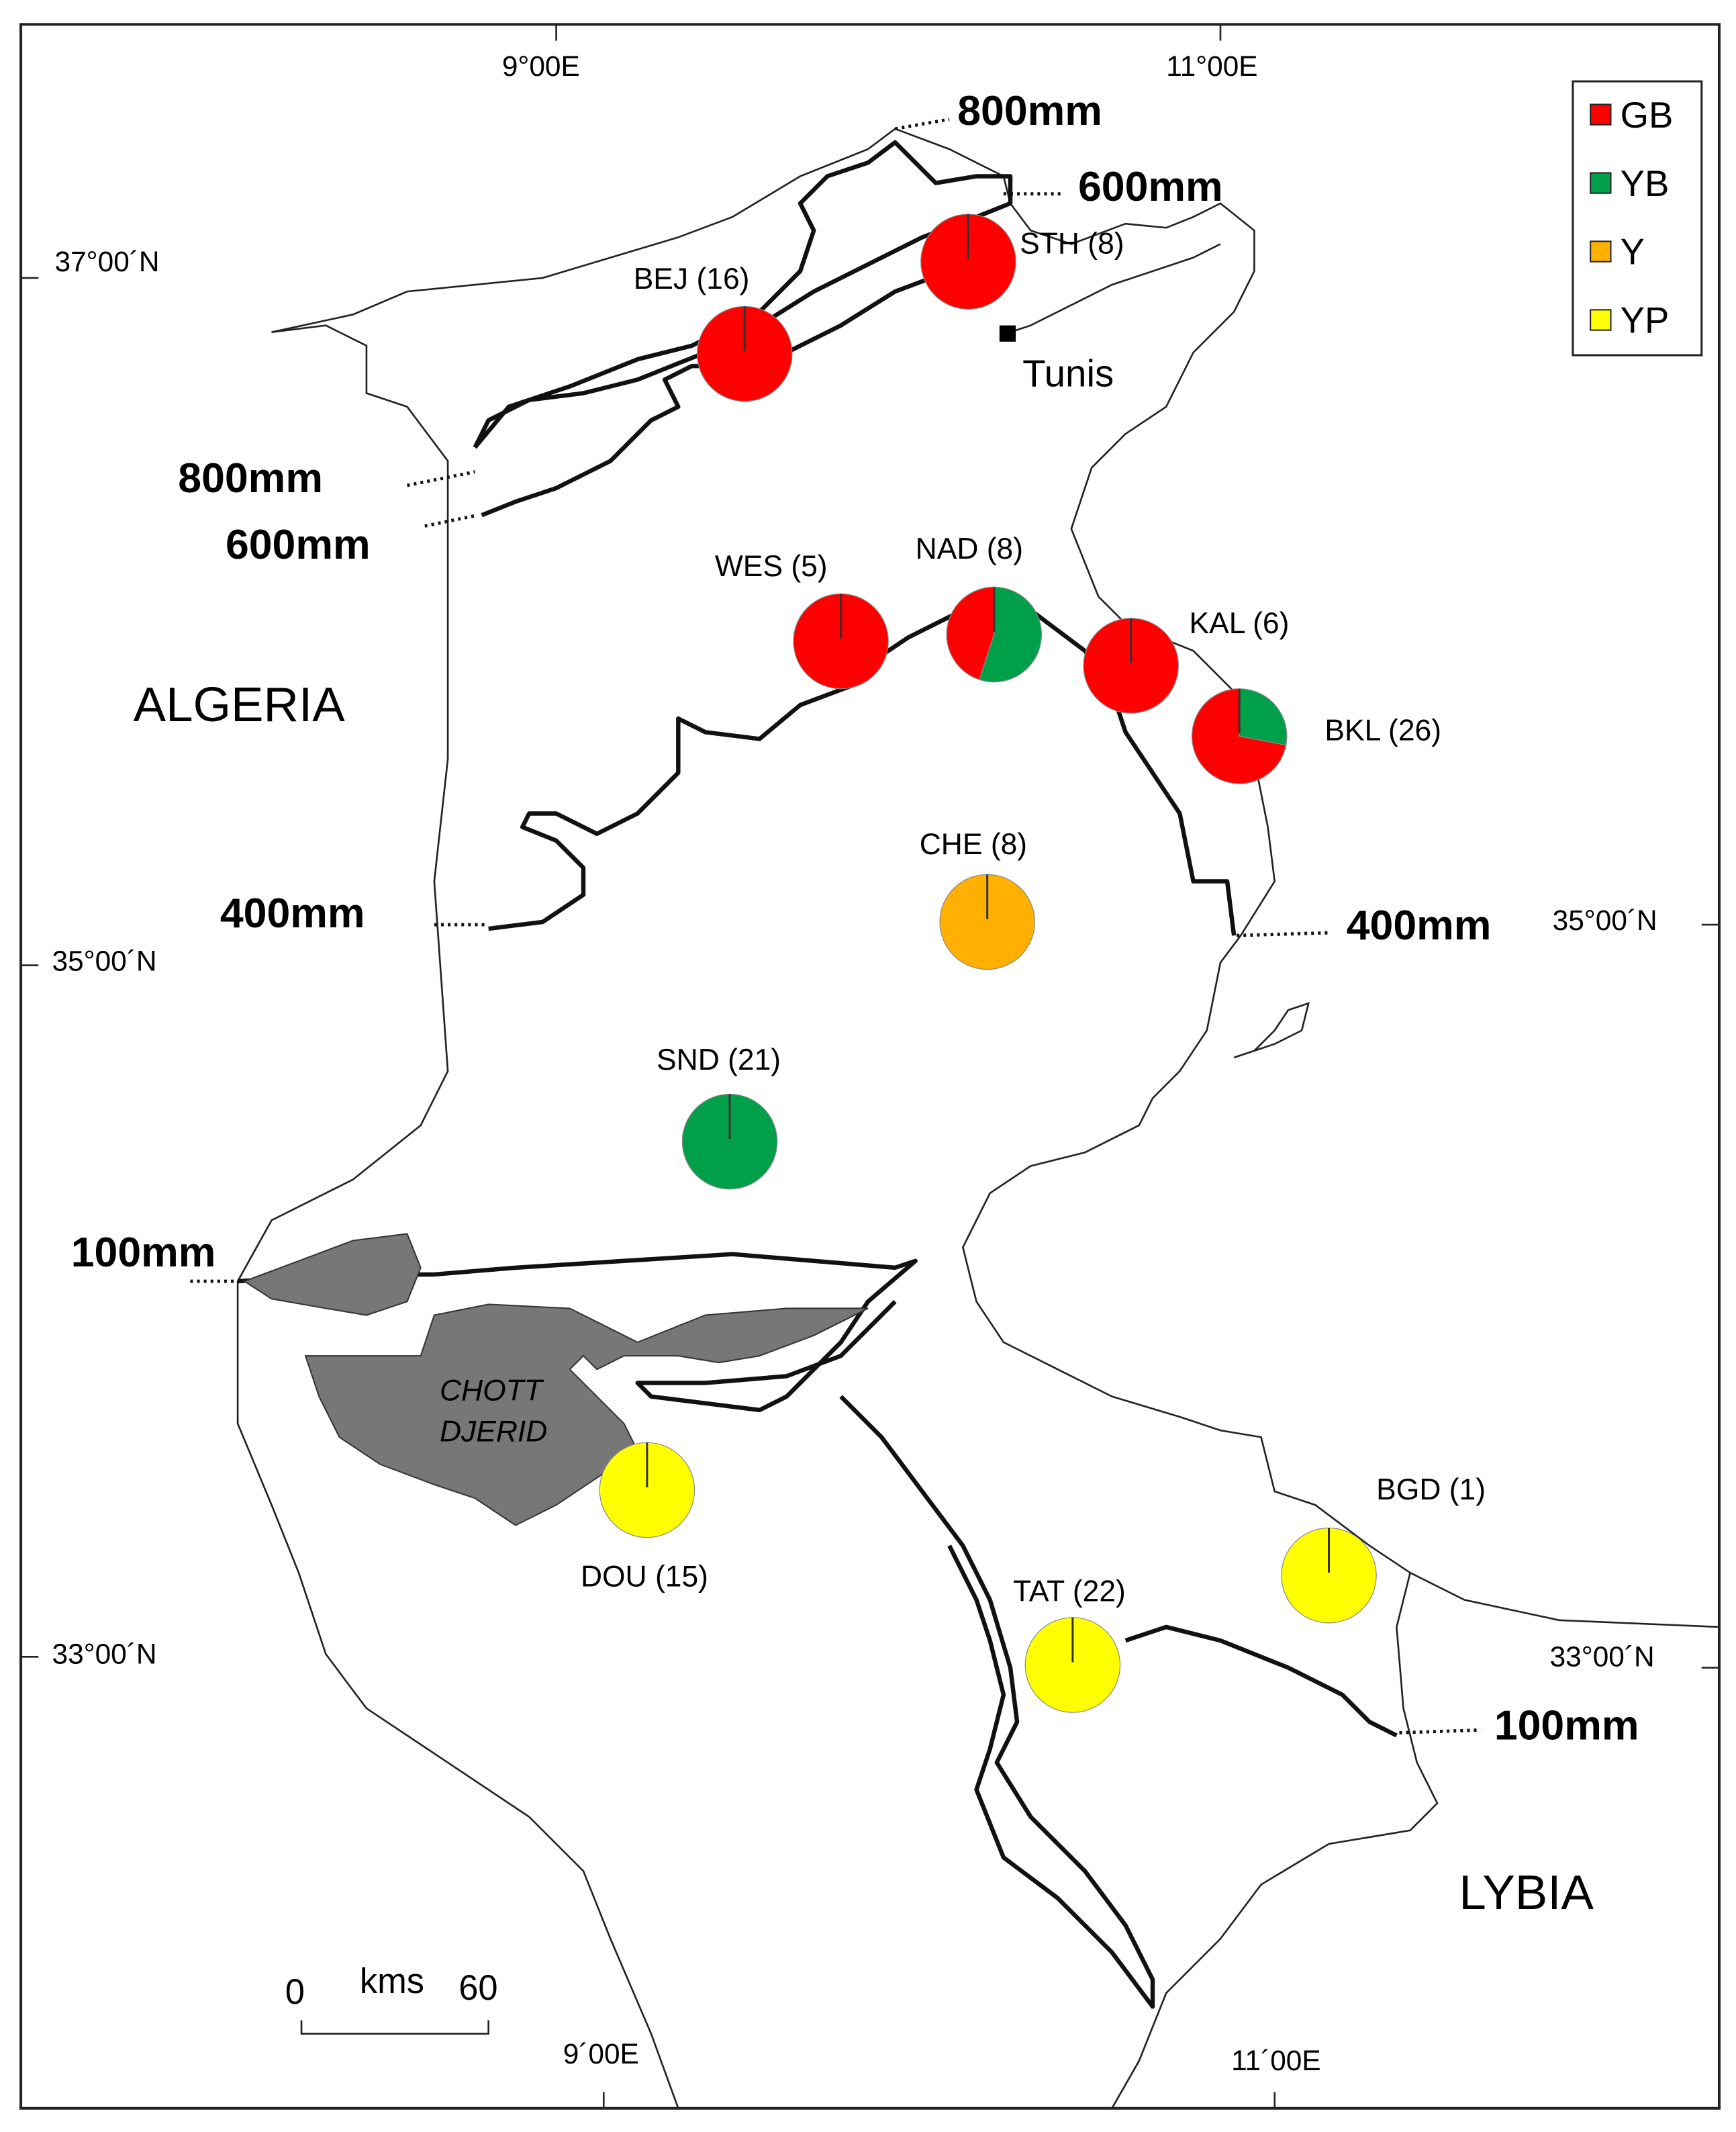 The image size is (1736, 2132). Describe the element at coordinates (1645, 183) in the screenshot. I see `legend-label: YB` at that location.